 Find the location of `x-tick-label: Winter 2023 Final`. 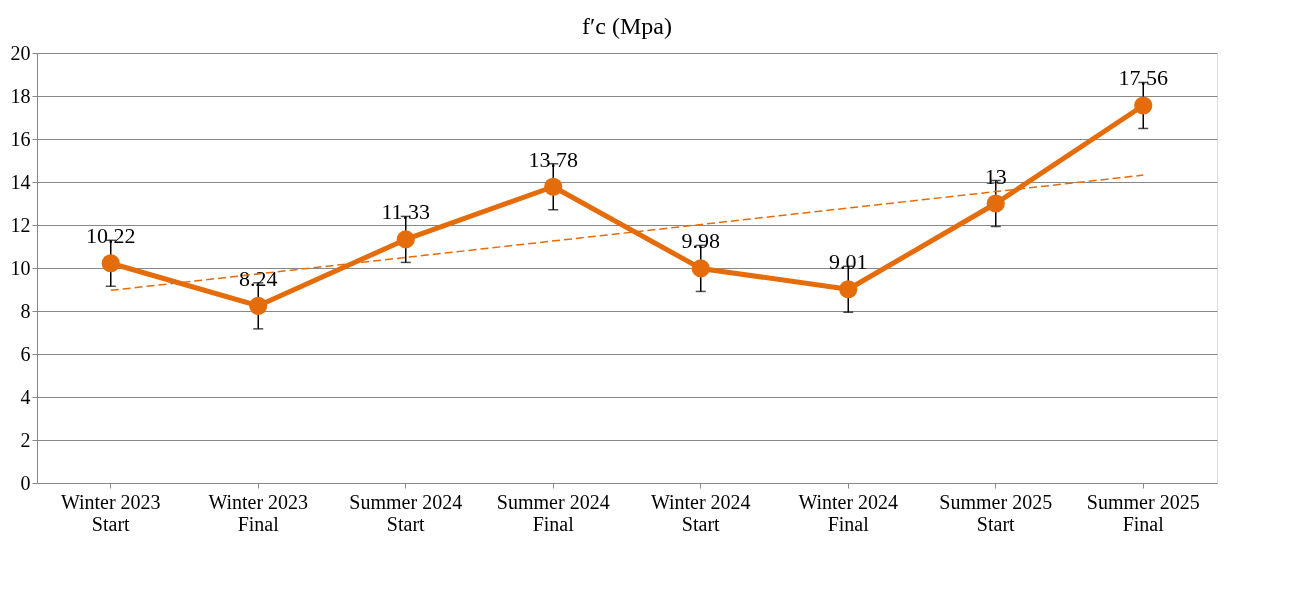

x-tick-label: Winter 2023 Final is located at coordinates (258, 512).